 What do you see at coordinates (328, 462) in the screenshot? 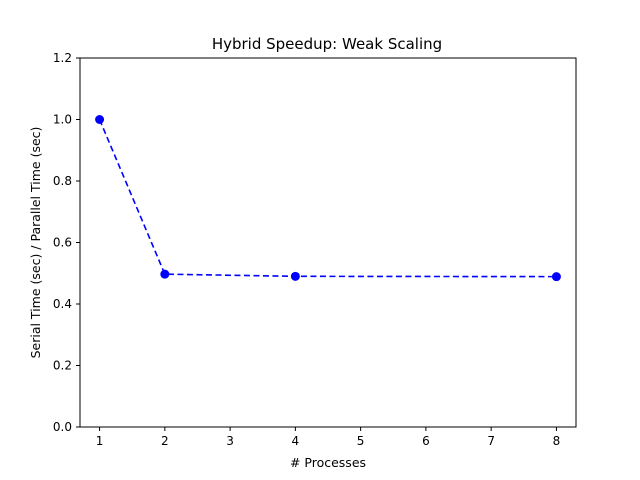
I see `x-axis-label: # Processes` at bounding box center [328, 462].